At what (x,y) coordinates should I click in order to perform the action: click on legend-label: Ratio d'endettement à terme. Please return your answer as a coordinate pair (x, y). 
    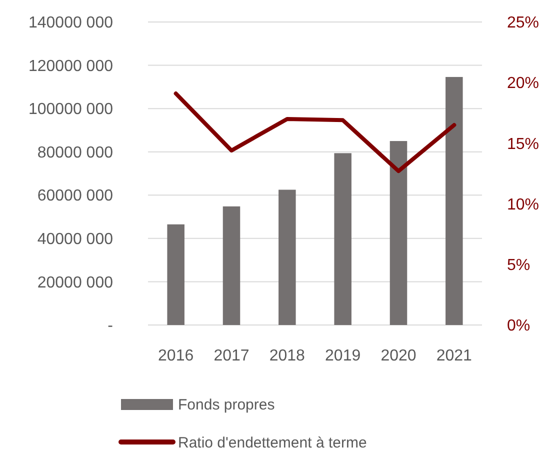
    Looking at the image, I should click on (272, 443).